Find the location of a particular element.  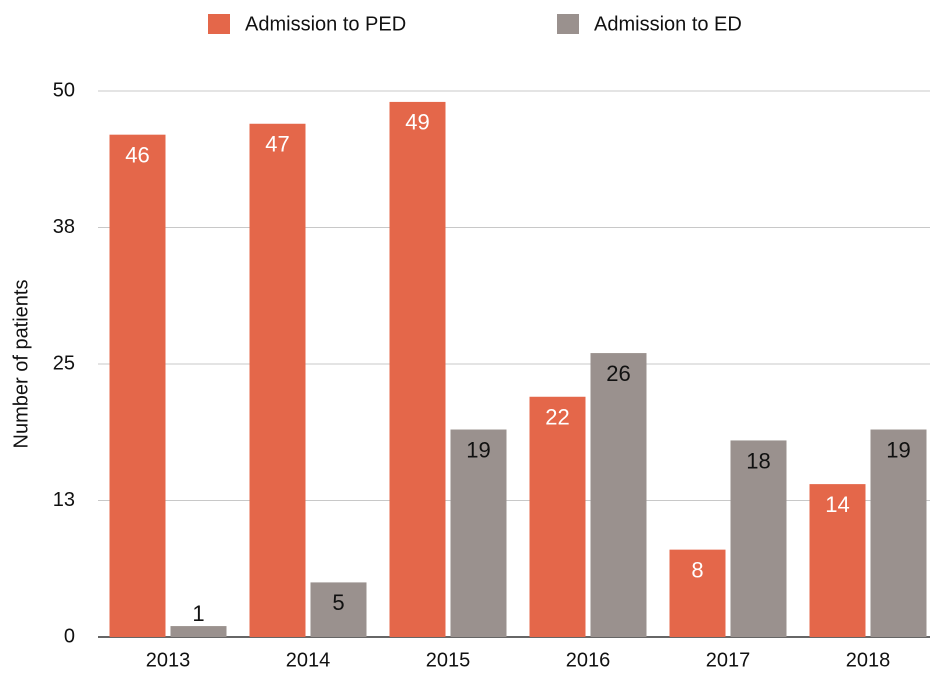

value-label: 1 is located at coordinates (198, 613).